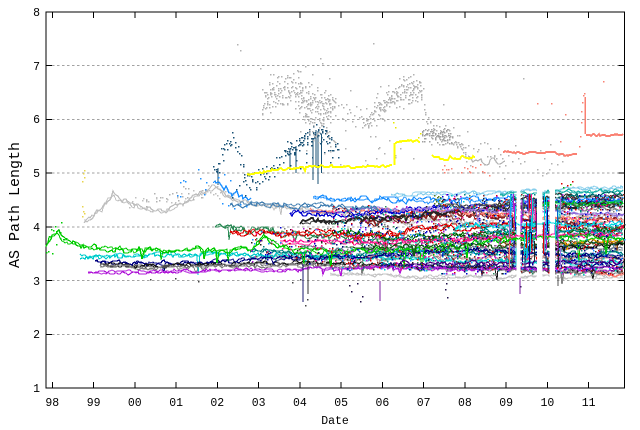 The image size is (640, 430). What do you see at coordinates (176, 403) in the screenshot?
I see `svg-text: 01` at bounding box center [176, 403].